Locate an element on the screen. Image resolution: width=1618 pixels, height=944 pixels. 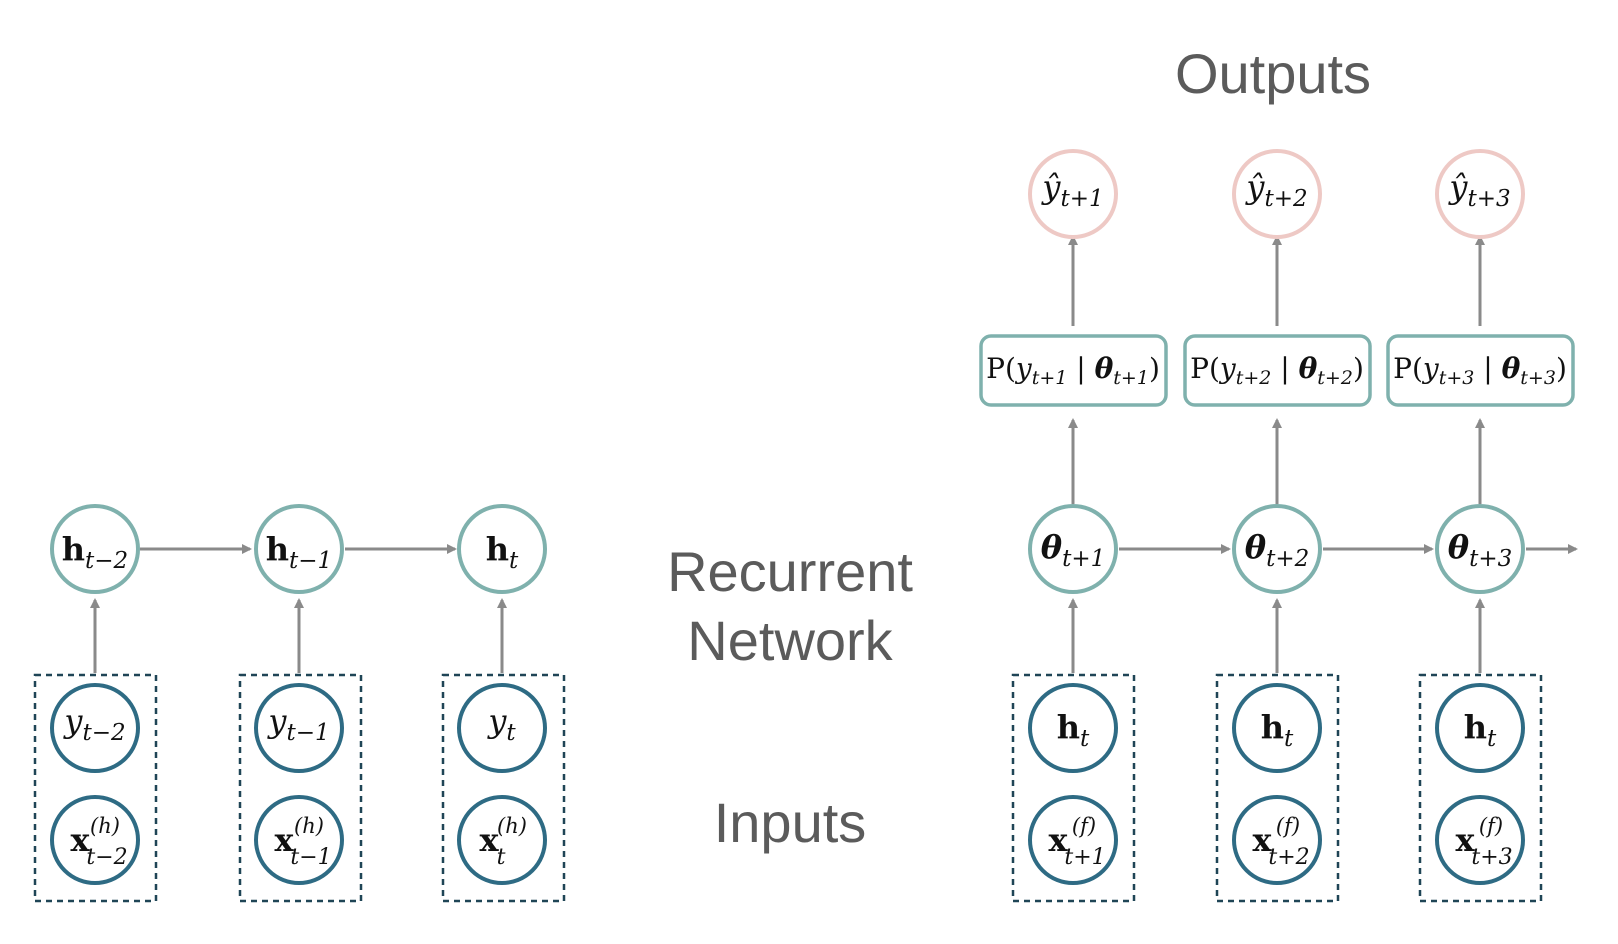
svg-text: θt+2 is located at coordinates (1277, 550).